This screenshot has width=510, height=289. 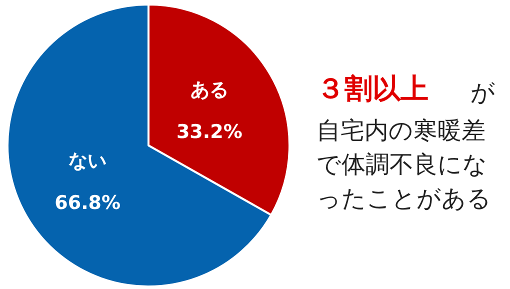 What do you see at coordinates (483, 92) in the screenshot?
I see `text: が` at bounding box center [483, 92].